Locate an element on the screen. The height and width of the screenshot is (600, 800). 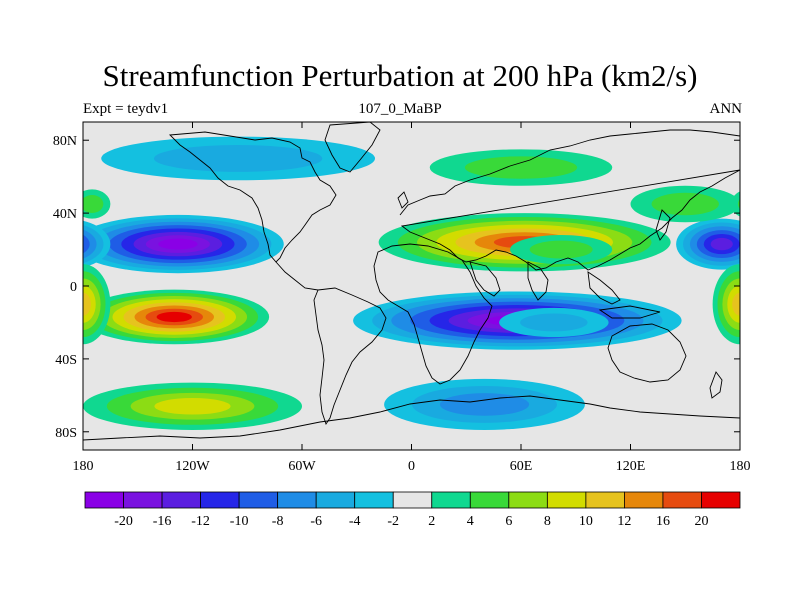
colorbar-label: 8 is located at coordinates (547, 521).